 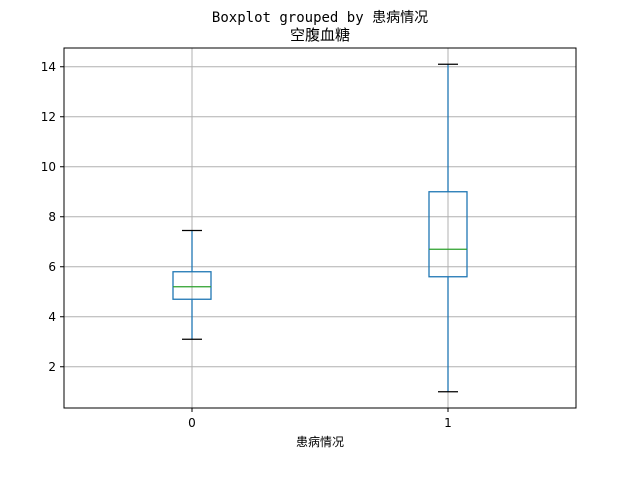 What do you see at coordinates (52, 317) in the screenshot?
I see `y-tick-label: 4` at bounding box center [52, 317].